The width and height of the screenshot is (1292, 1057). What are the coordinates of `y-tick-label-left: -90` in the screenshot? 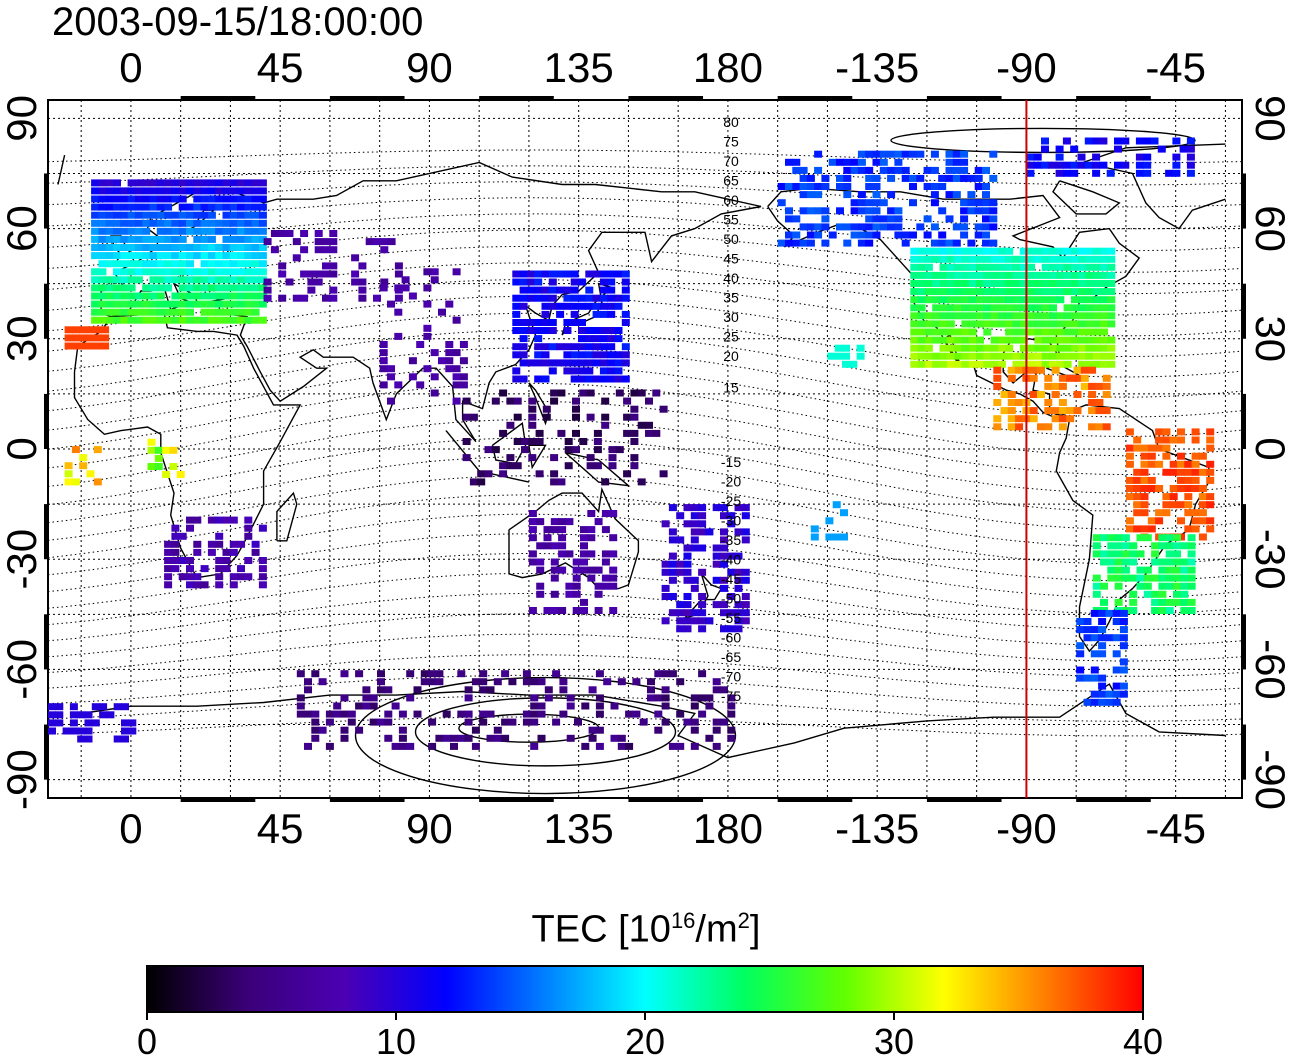 It's located at (22, 779).